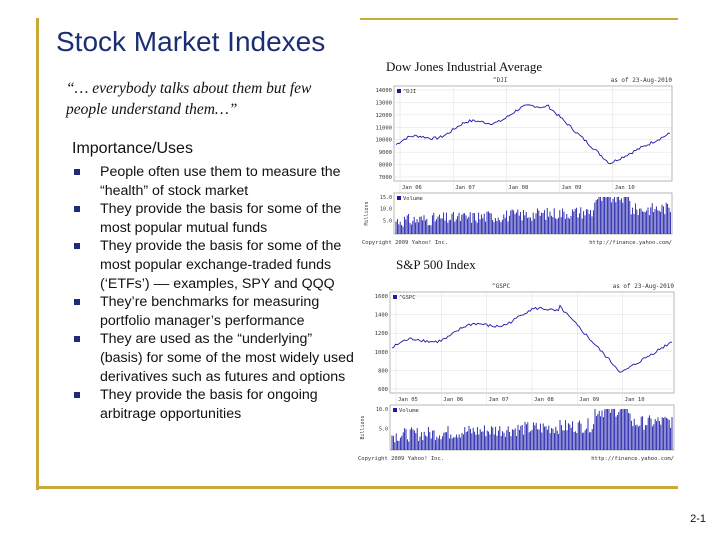  What do you see at coordinates (381, 297) in the screenshot?
I see `y-tick-label: 1600` at bounding box center [381, 297].